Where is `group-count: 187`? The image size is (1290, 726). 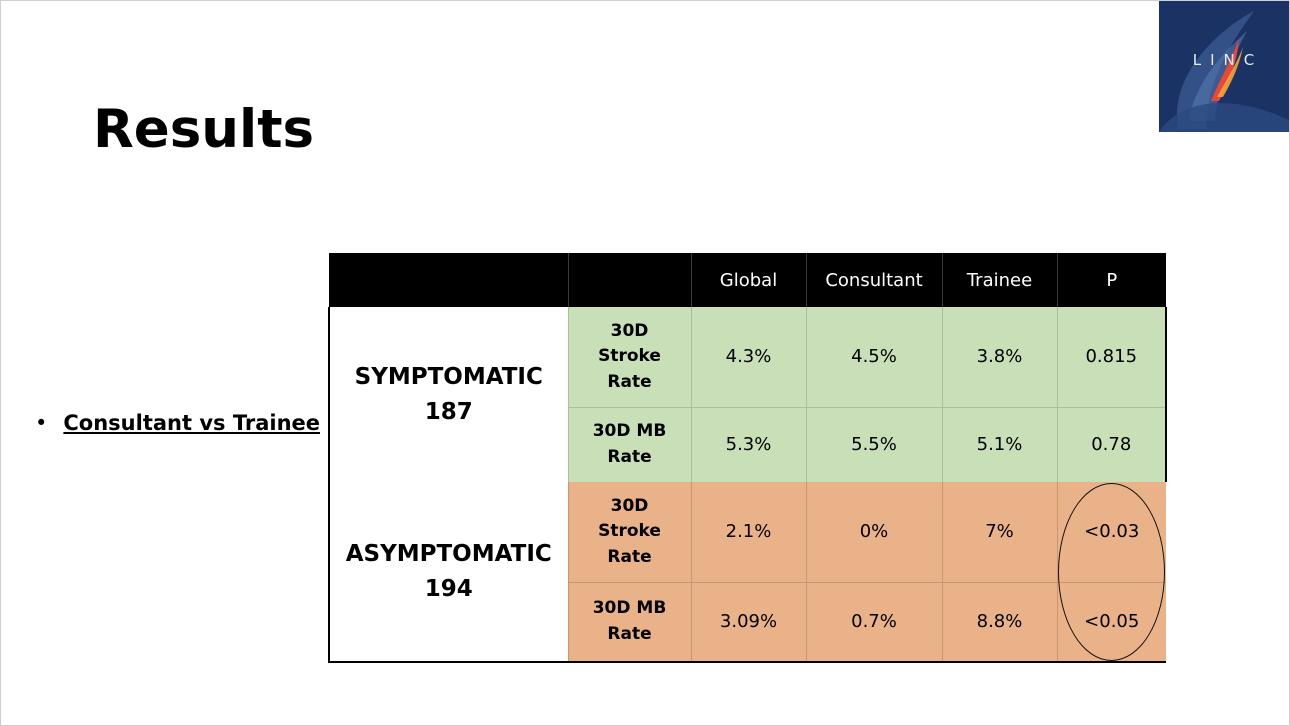
group-count: 187 is located at coordinates (448, 411).